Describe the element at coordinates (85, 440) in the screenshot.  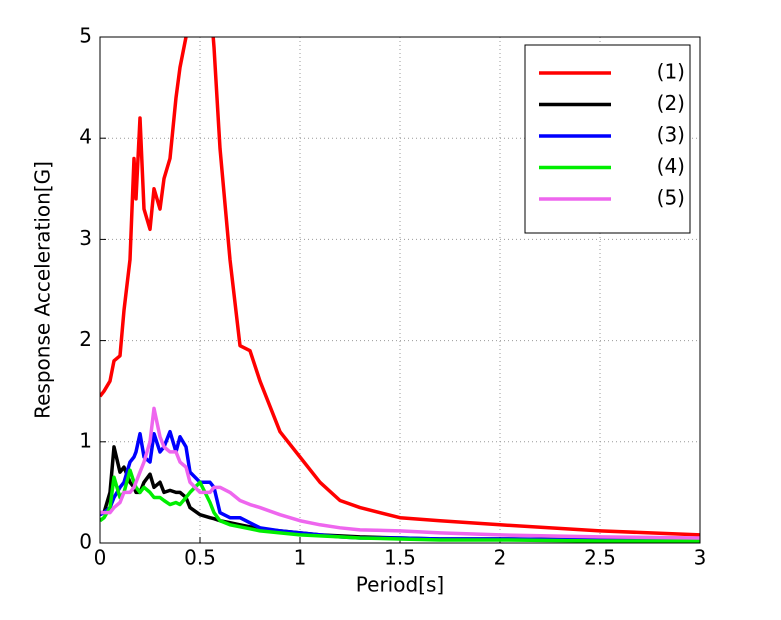
I see `y-tick-label: 1` at that location.